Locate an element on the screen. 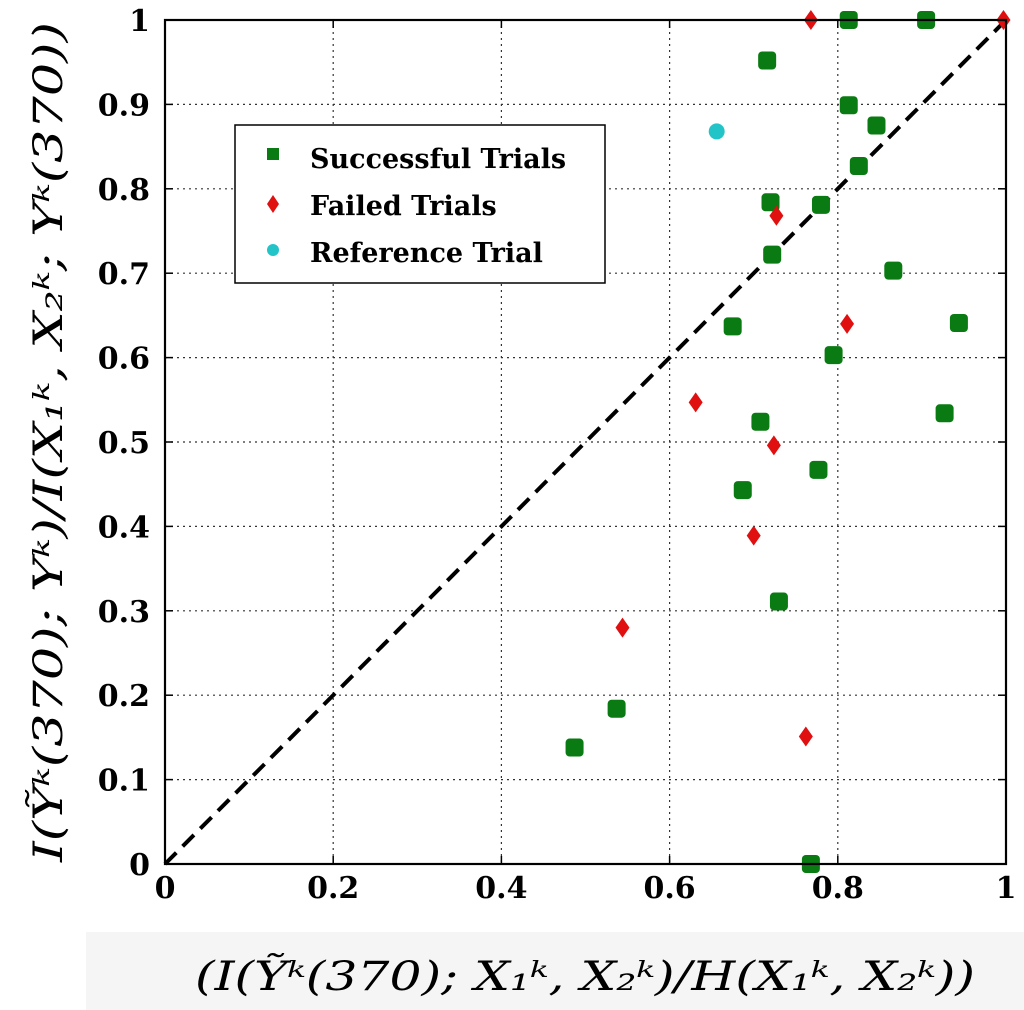 This screenshot has width=1024, height=1010. y-tick-label: 0.8 is located at coordinates (124, 190).